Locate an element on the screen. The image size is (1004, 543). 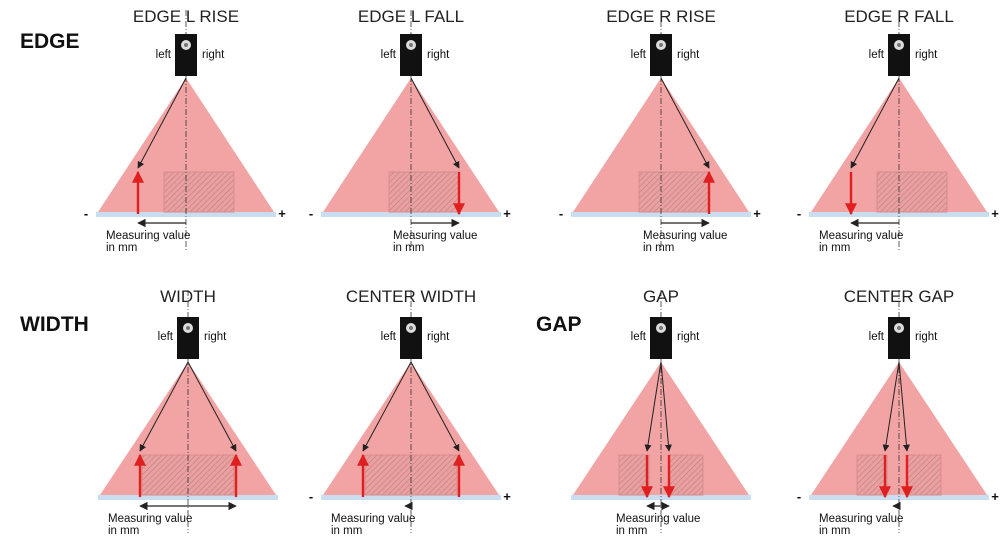
group-label-gap: GAP is located at coordinates (559, 324).